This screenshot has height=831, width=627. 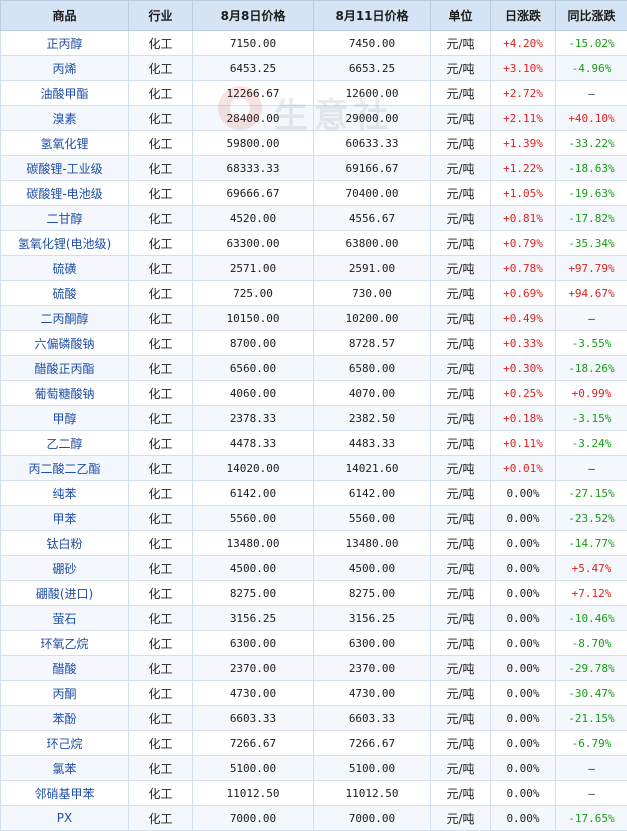 I want to click on table-row: 油酸甲酯 化工 12266.67 12600.00 元/吨 +2.72% —, so click(x=313, y=93).